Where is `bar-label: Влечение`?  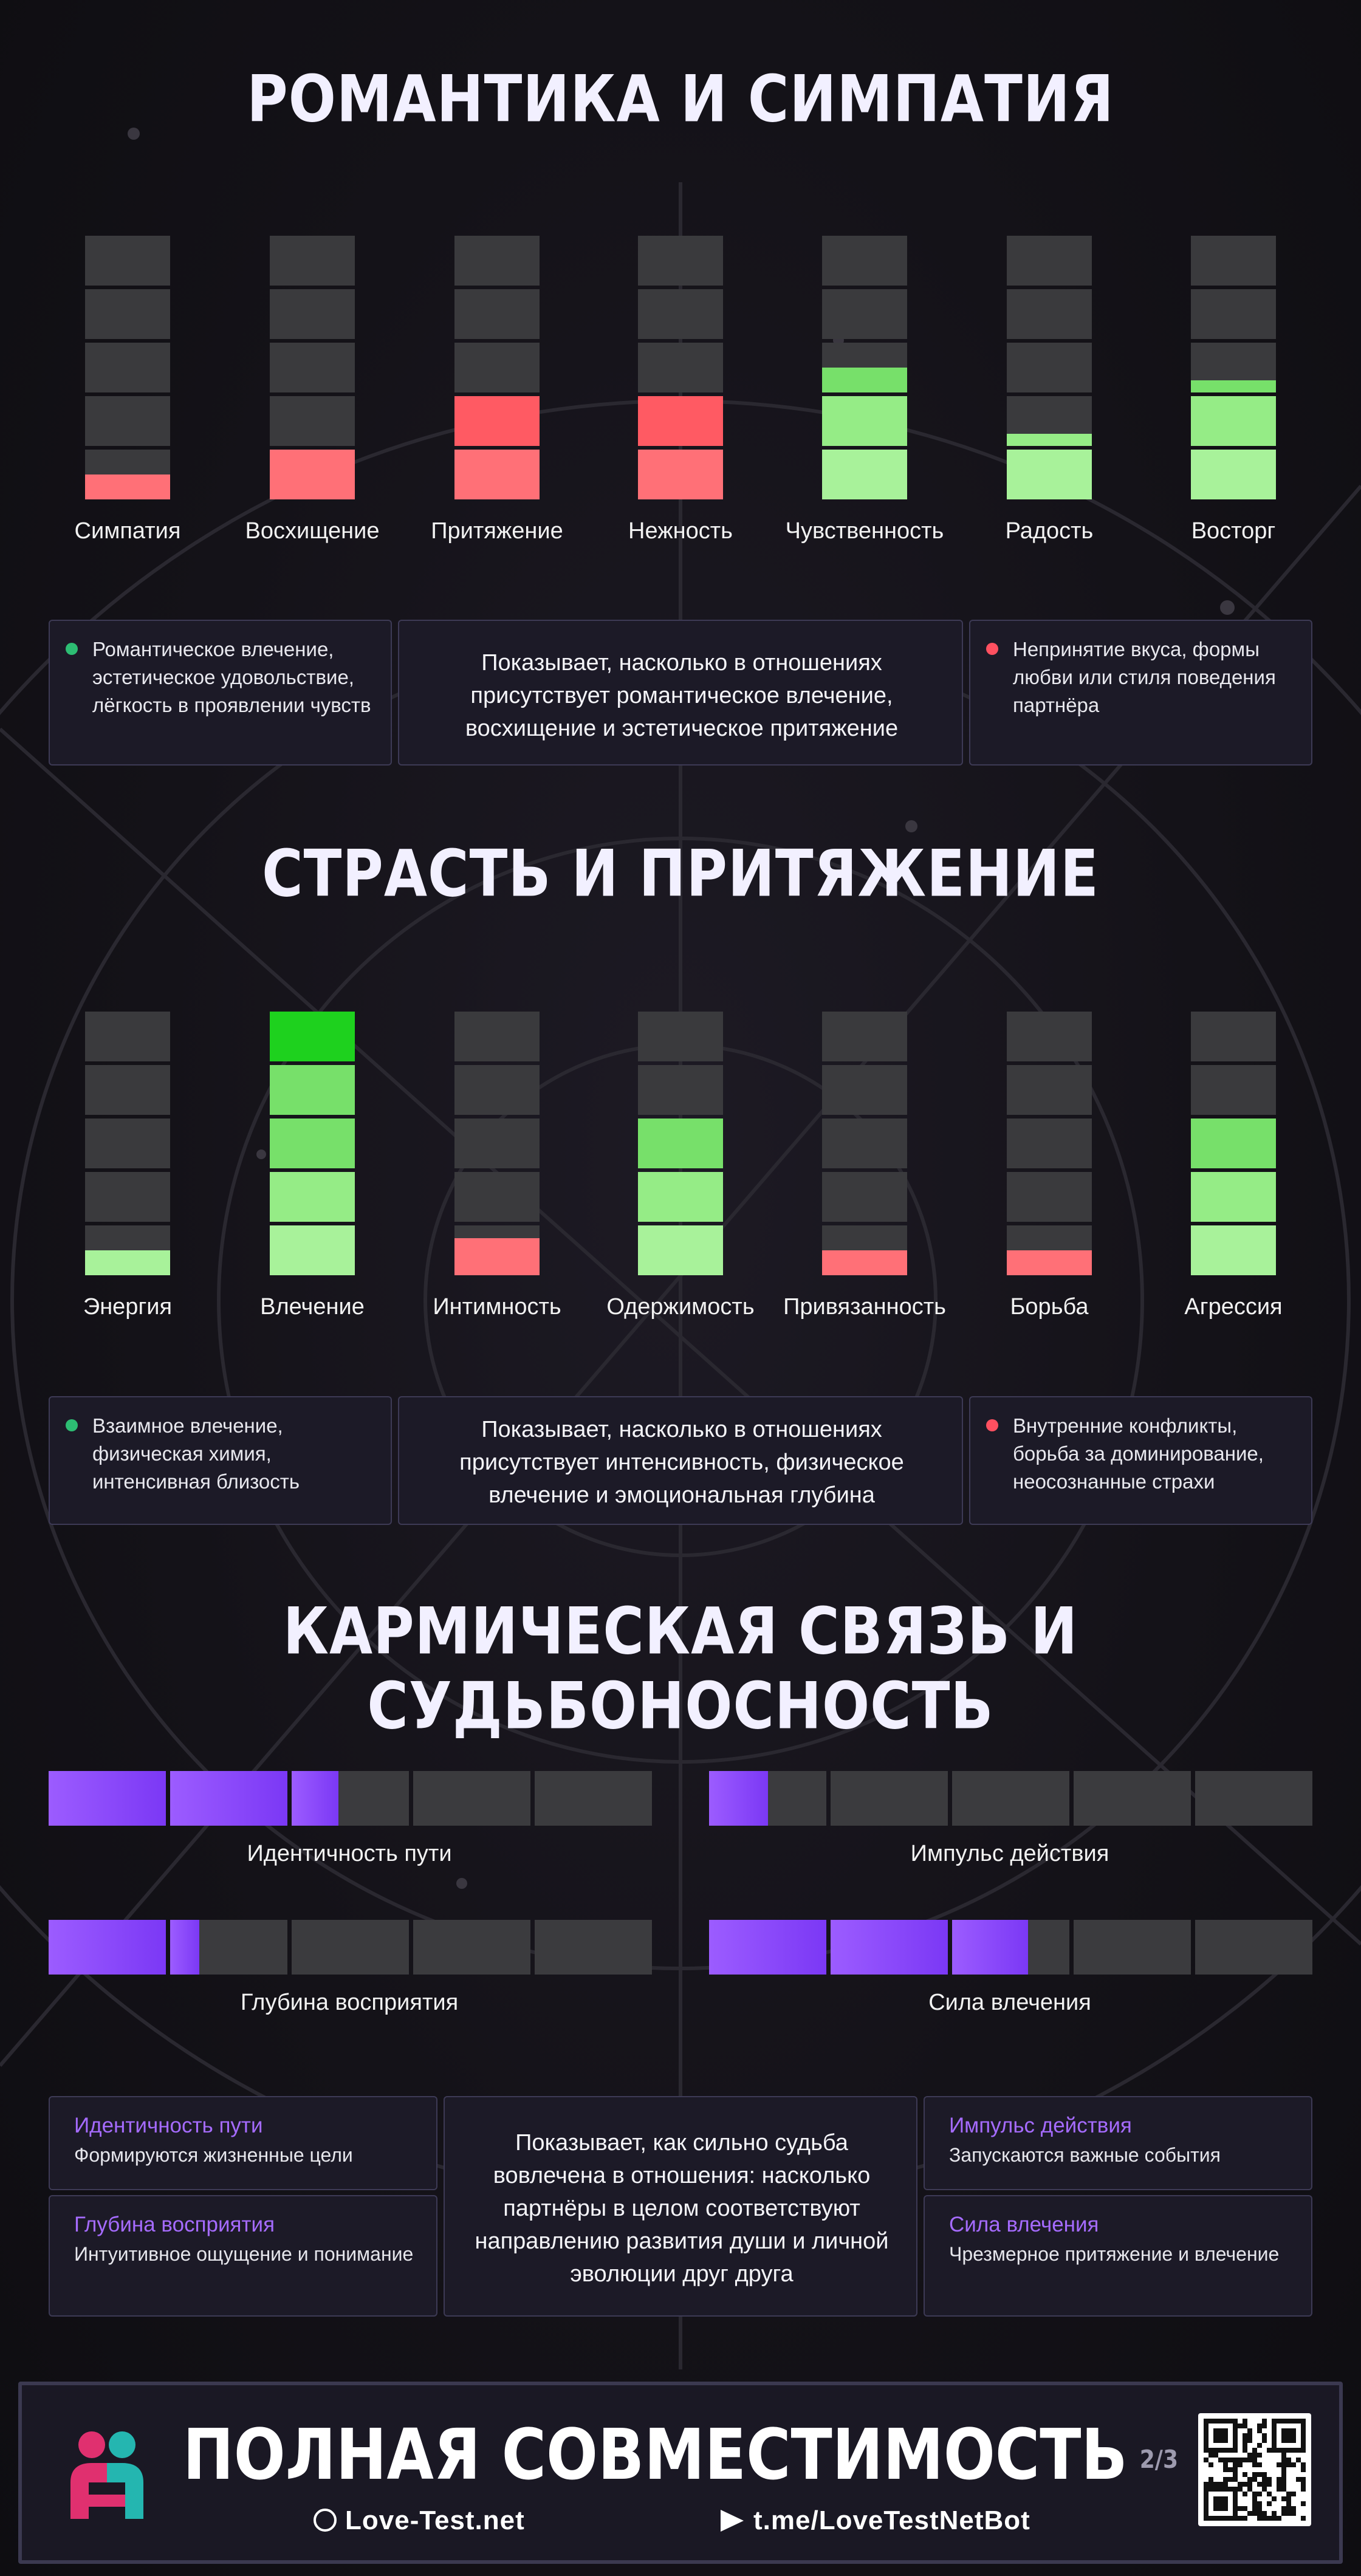
bar-label: Влечение is located at coordinates (312, 1307).